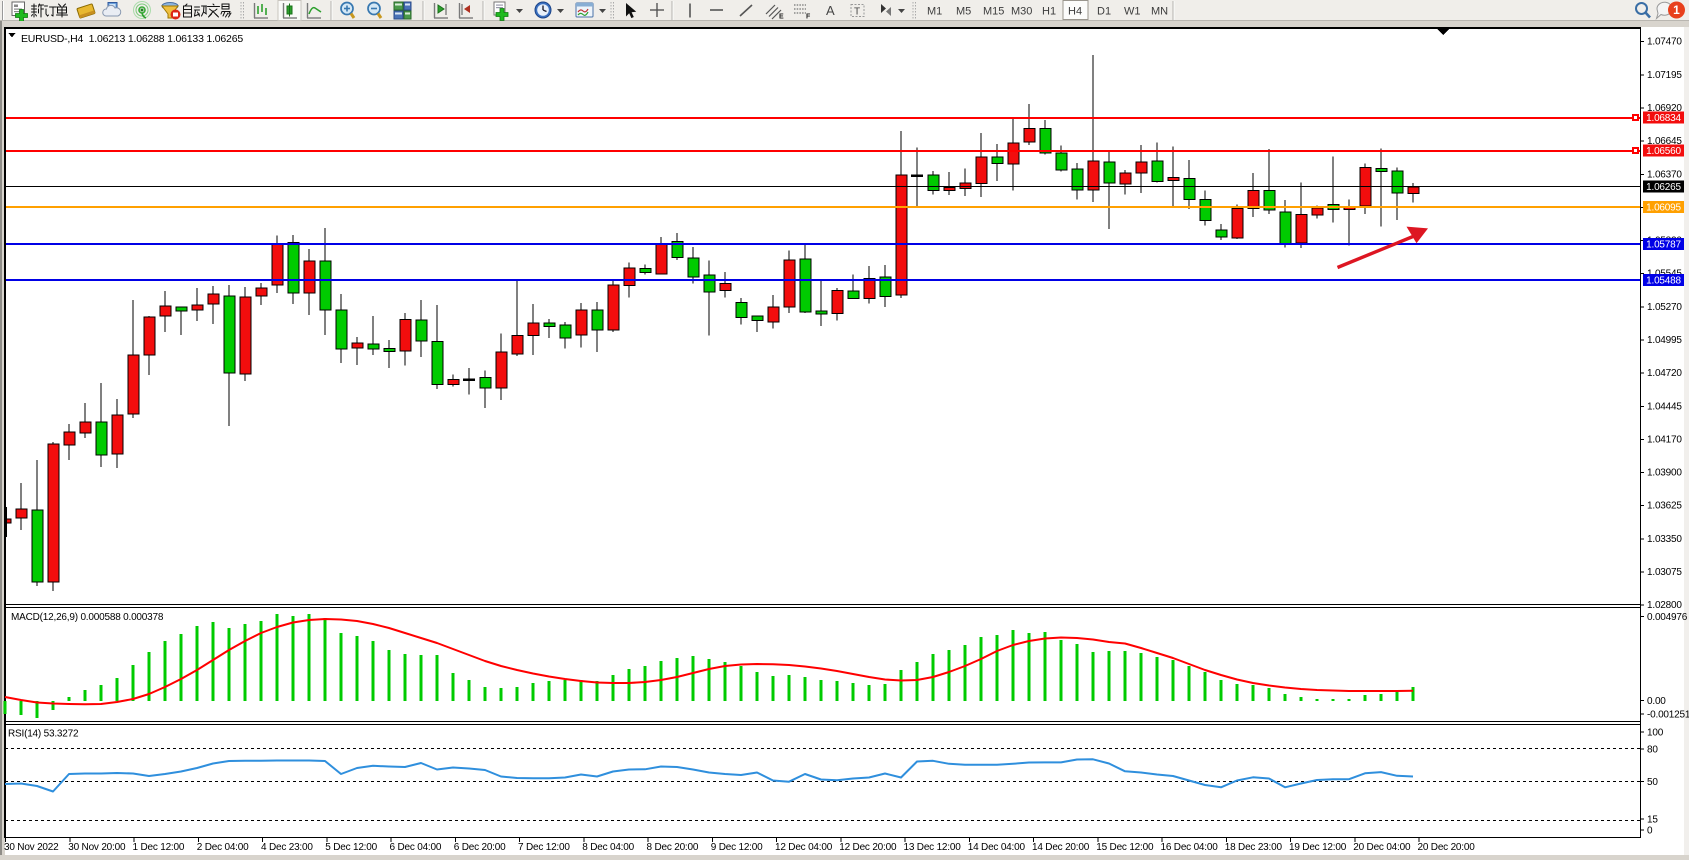 The height and width of the screenshot is (860, 1689). What do you see at coordinates (830, 10) in the screenshot?
I see `svg-text: A` at bounding box center [830, 10].